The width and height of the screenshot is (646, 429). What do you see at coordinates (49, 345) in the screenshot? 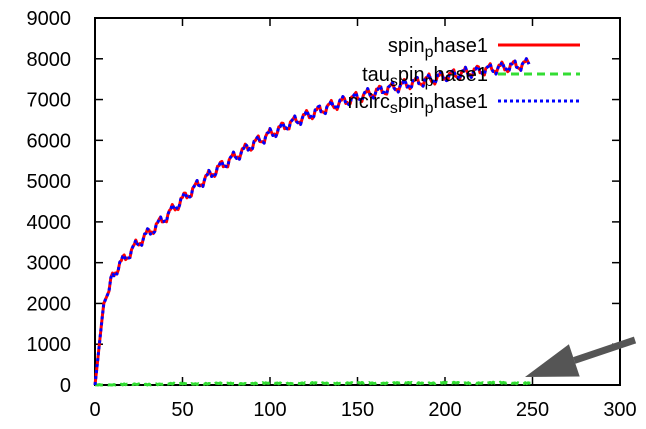
I see `y-tick-label: 1000` at bounding box center [49, 345].